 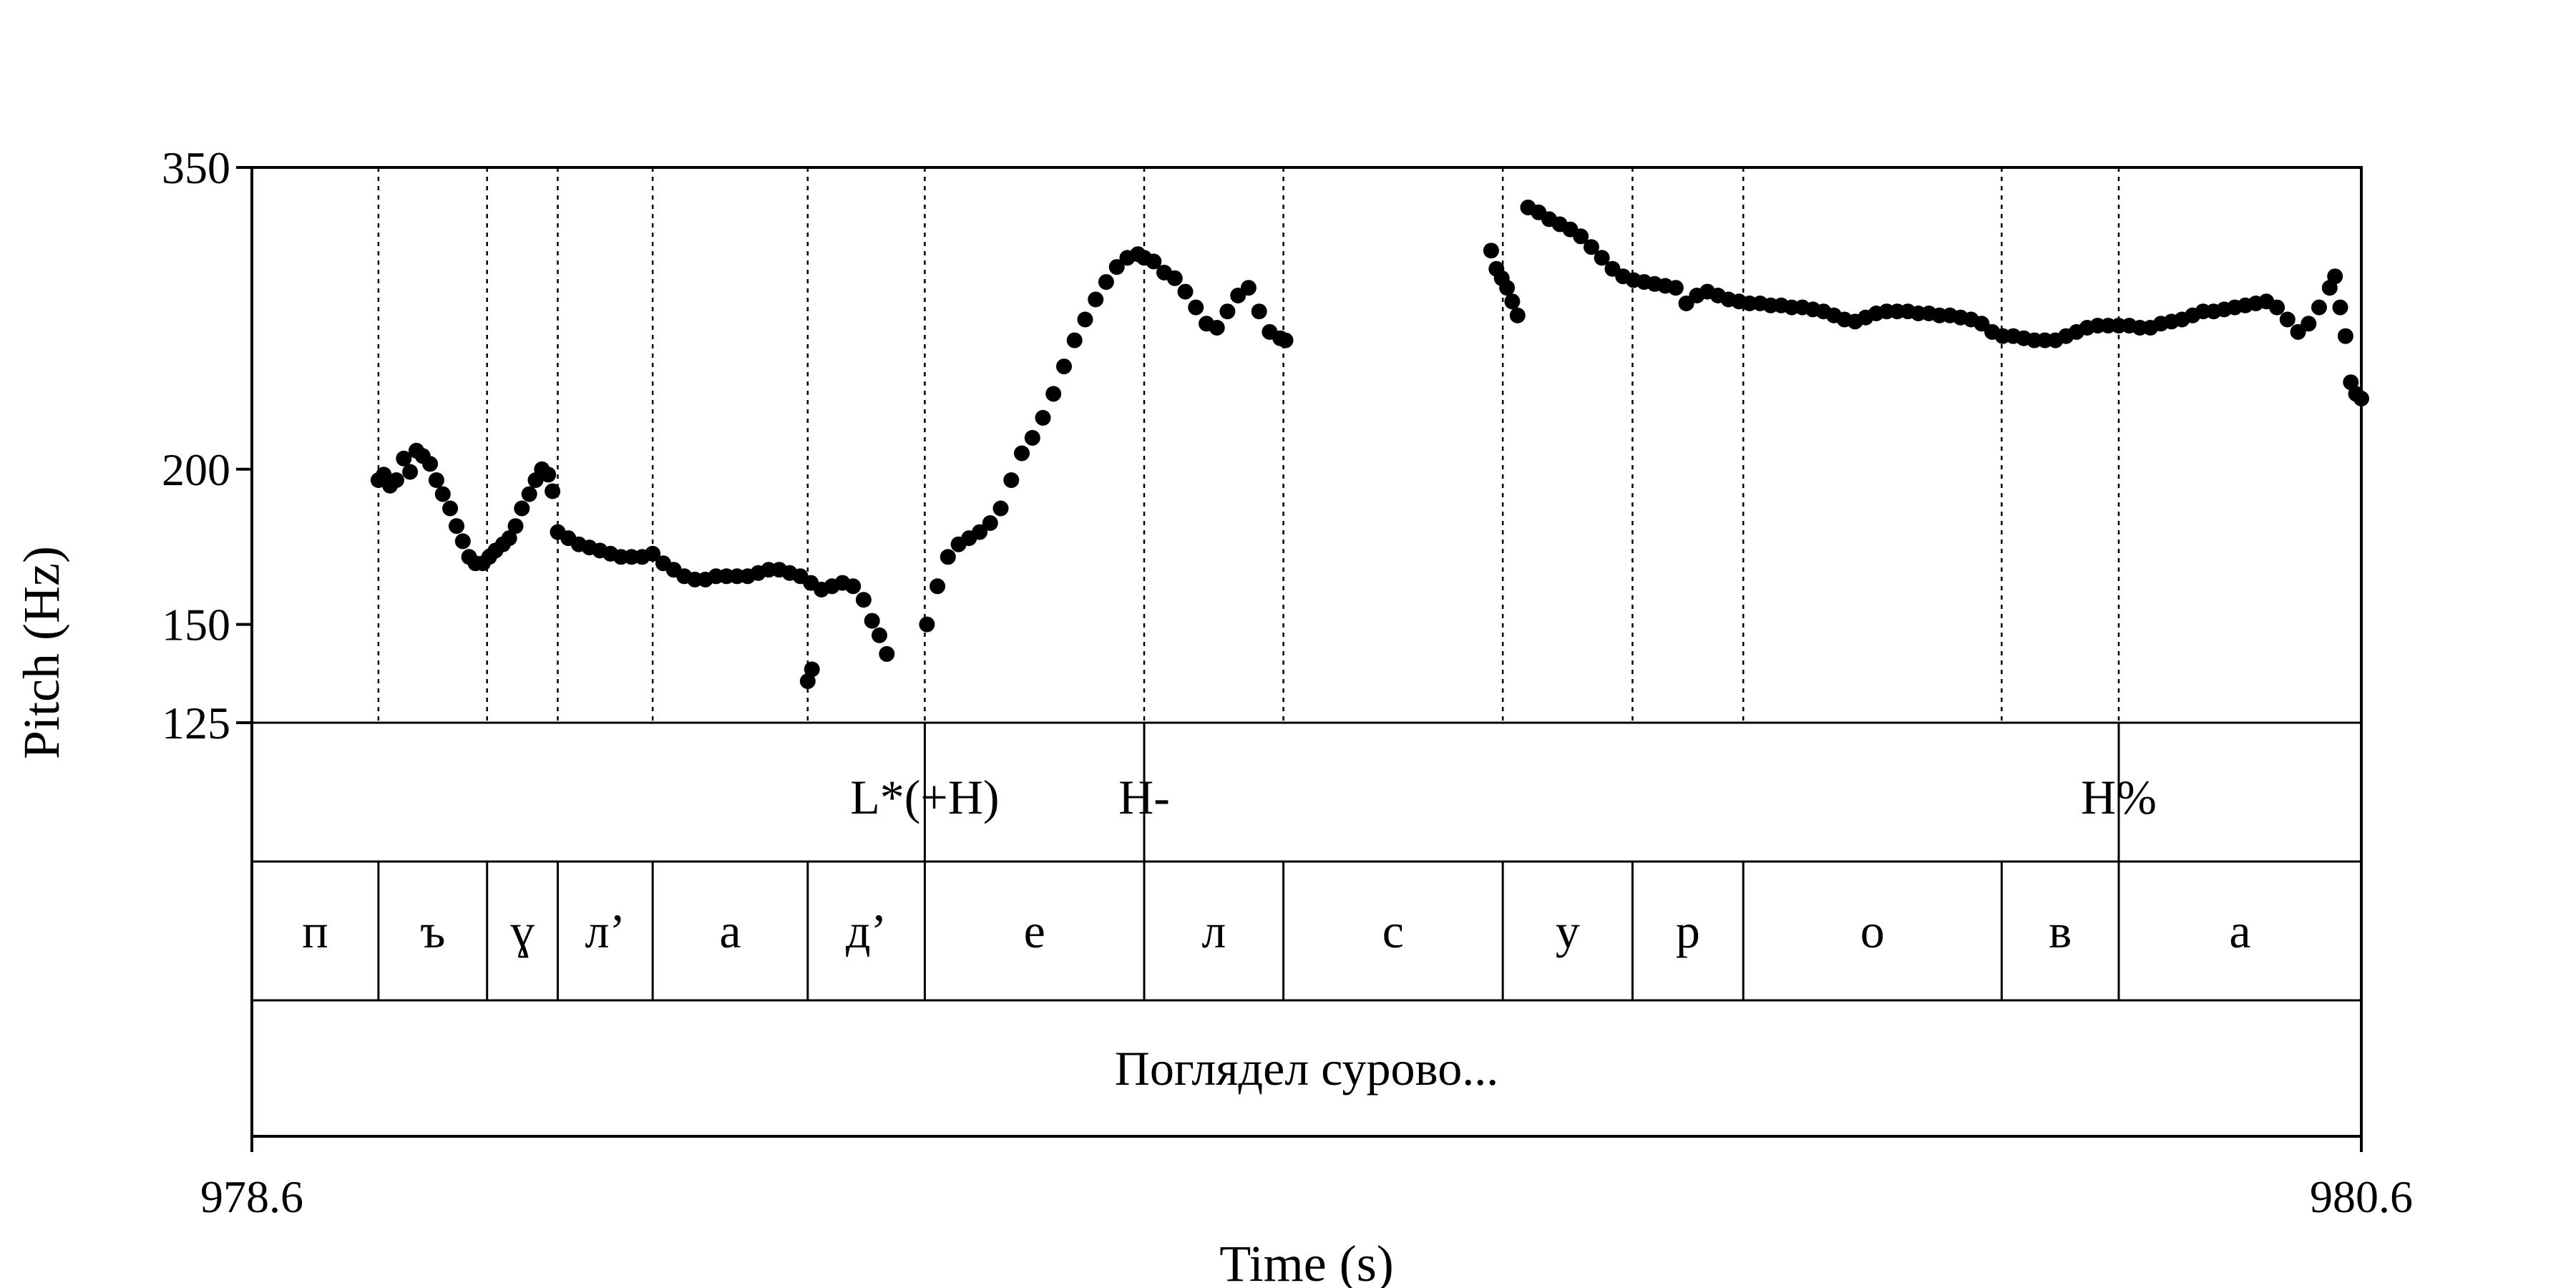 I want to click on segment-label: о, so click(x=1872, y=931).